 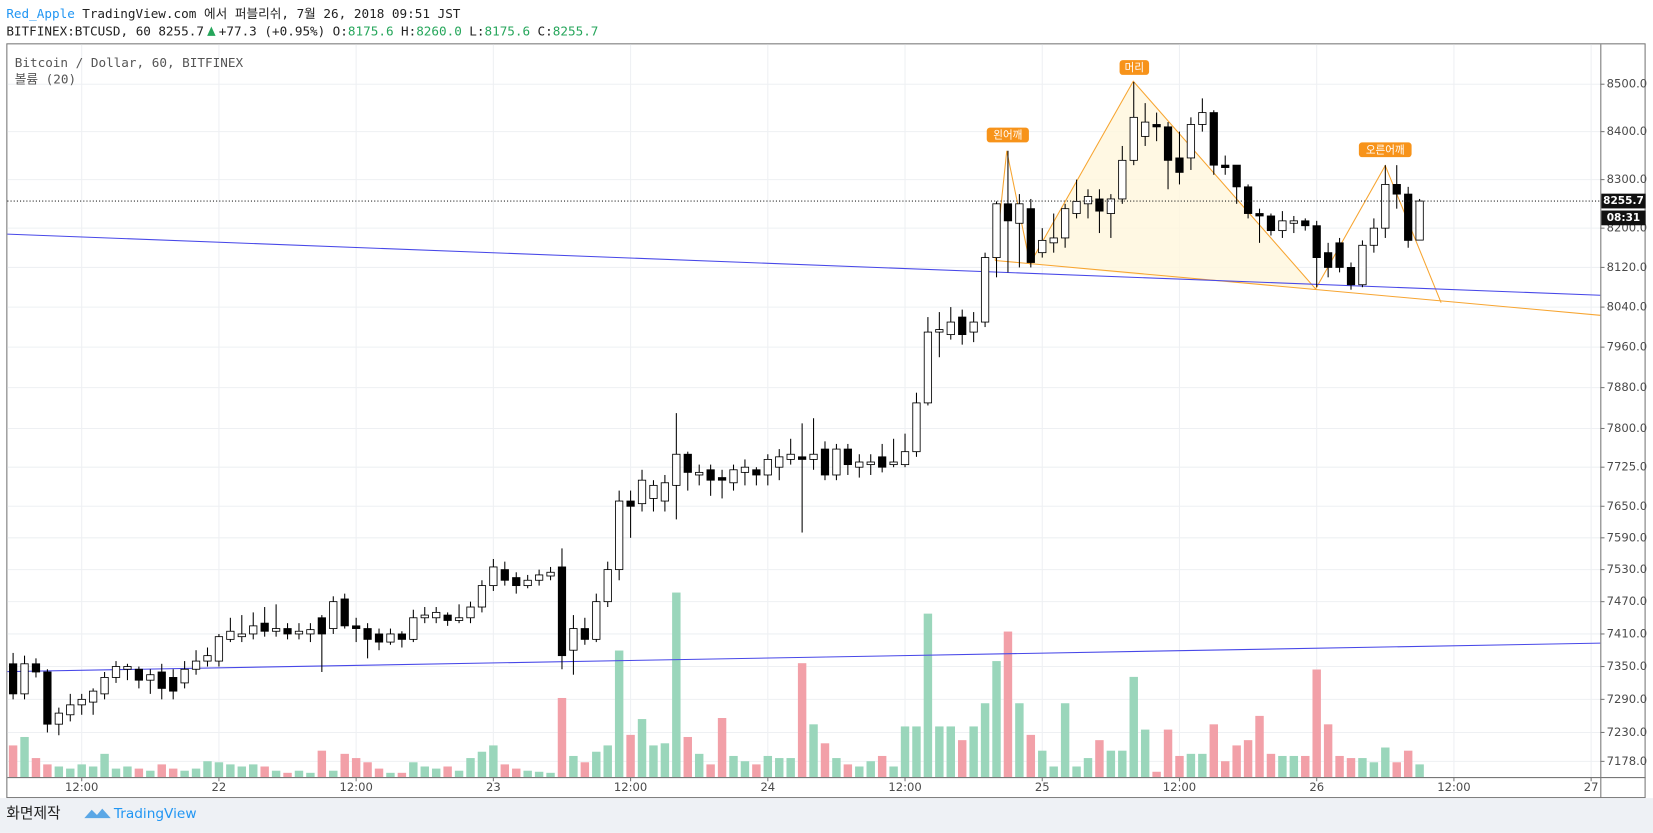 What do you see at coordinates (493, 787) in the screenshot?
I see `x-tick-label: 23` at bounding box center [493, 787].